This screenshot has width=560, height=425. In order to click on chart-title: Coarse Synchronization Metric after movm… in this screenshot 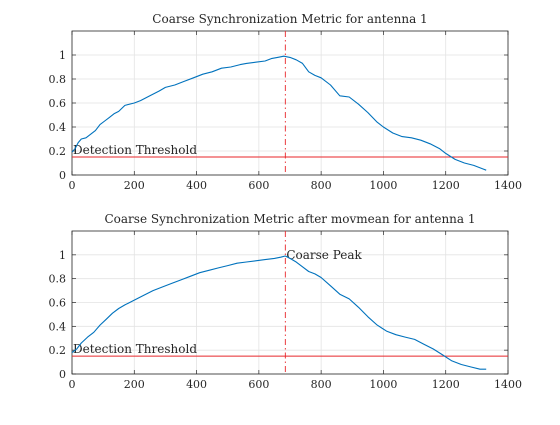, I will do `click(289, 219)`.